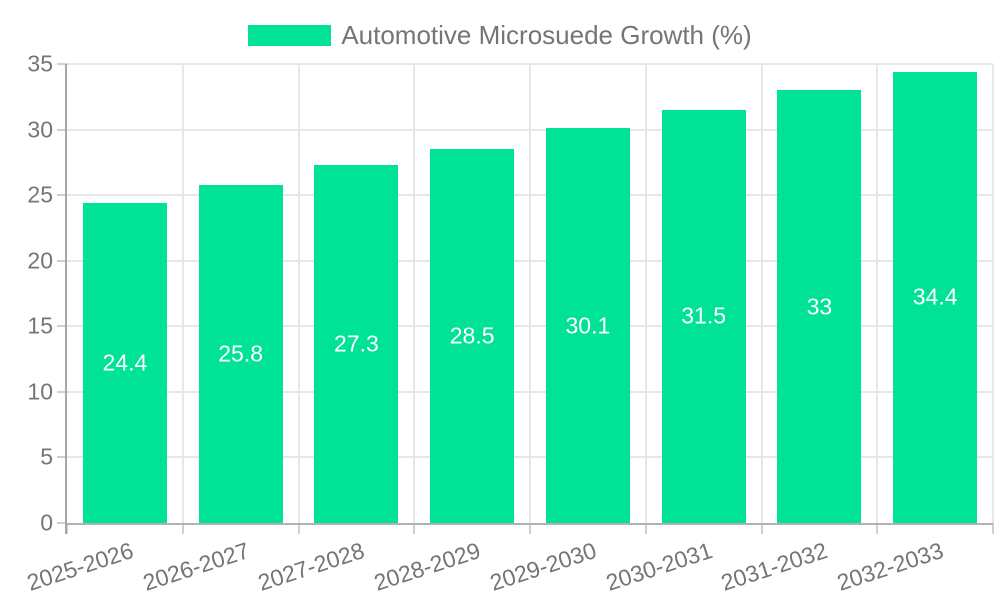 The height and width of the screenshot is (600, 1000). Describe the element at coordinates (427, 566) in the screenshot. I see `x-tick-label: 2028-2029` at that location.